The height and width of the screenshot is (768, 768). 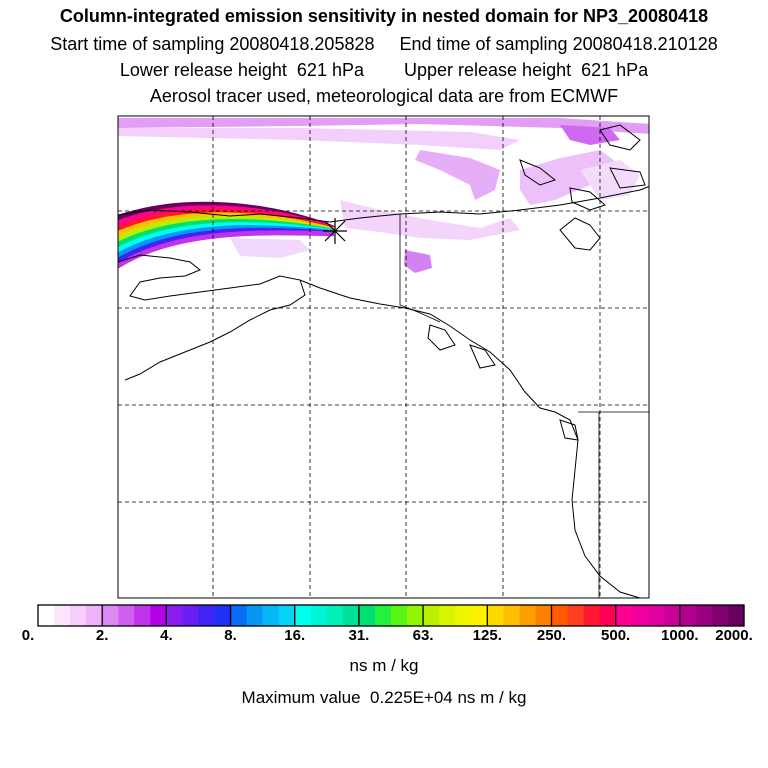 What do you see at coordinates (423, 635) in the screenshot?
I see `colorbar-tick-label: 63.` at bounding box center [423, 635].